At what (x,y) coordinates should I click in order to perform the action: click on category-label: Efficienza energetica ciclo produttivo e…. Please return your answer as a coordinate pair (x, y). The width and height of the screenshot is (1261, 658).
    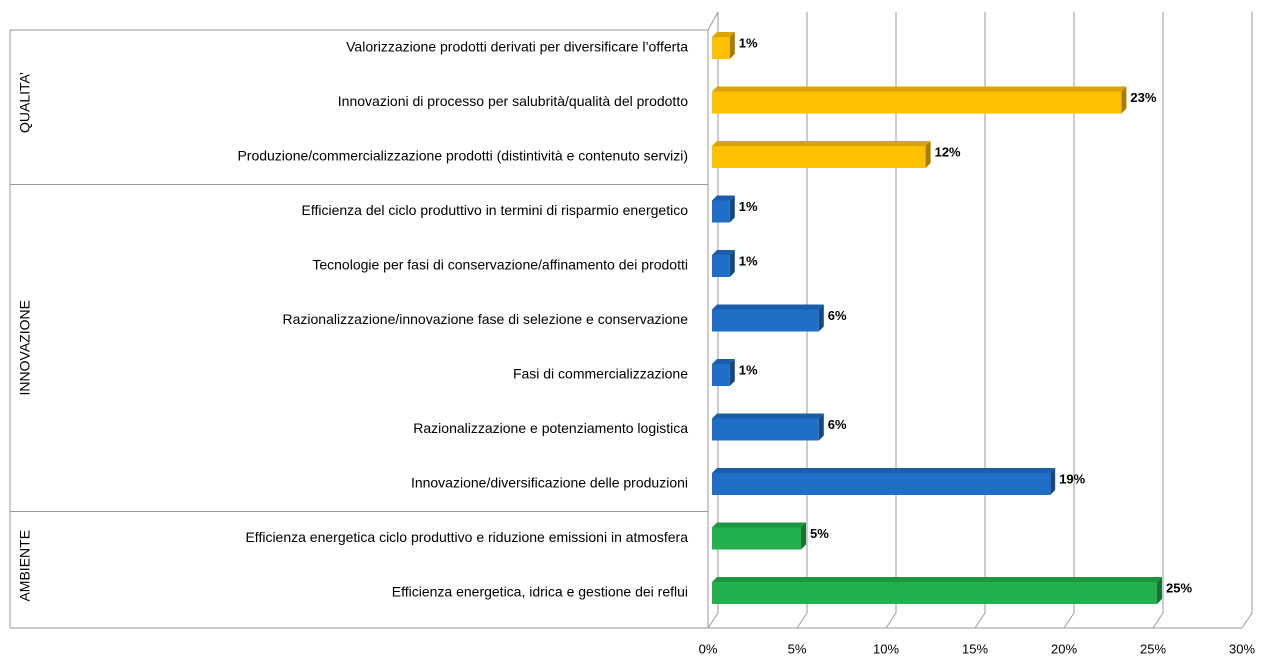
    Looking at the image, I should click on (466, 537).